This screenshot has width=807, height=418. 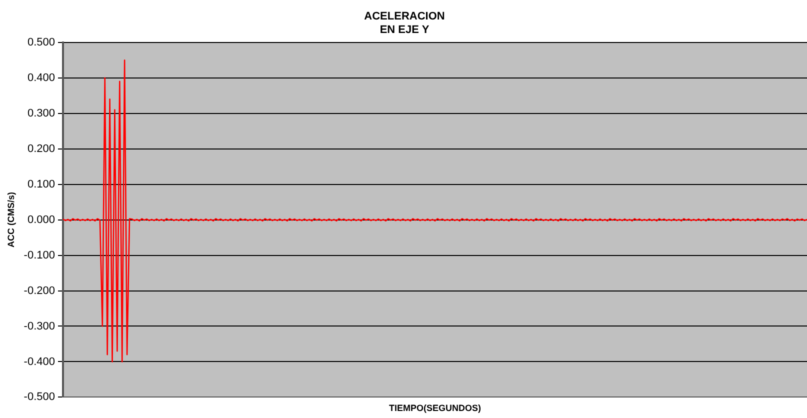 What do you see at coordinates (41, 184) in the screenshot?
I see `y-tick-label: 0.100` at bounding box center [41, 184].